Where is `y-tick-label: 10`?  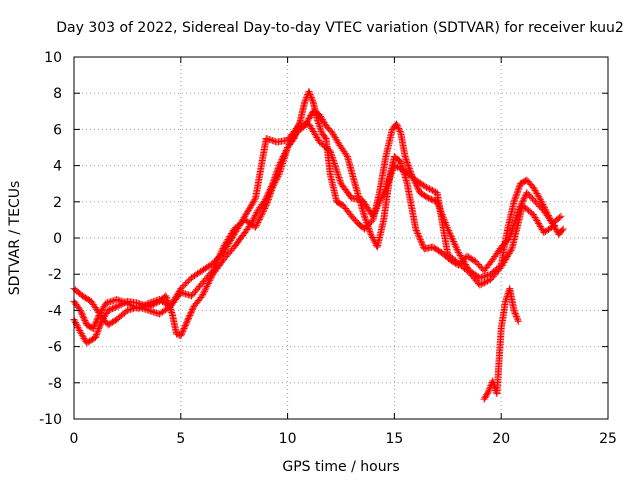
y-tick-label: 10 is located at coordinates (53, 58).